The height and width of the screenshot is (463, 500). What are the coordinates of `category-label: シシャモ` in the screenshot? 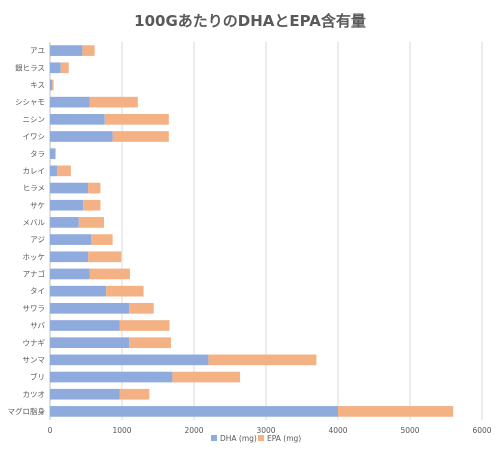 It's located at (30, 102).